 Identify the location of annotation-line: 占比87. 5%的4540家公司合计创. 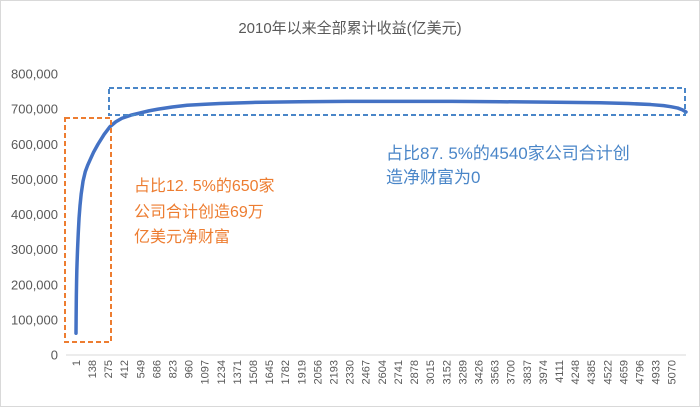
(508, 153).